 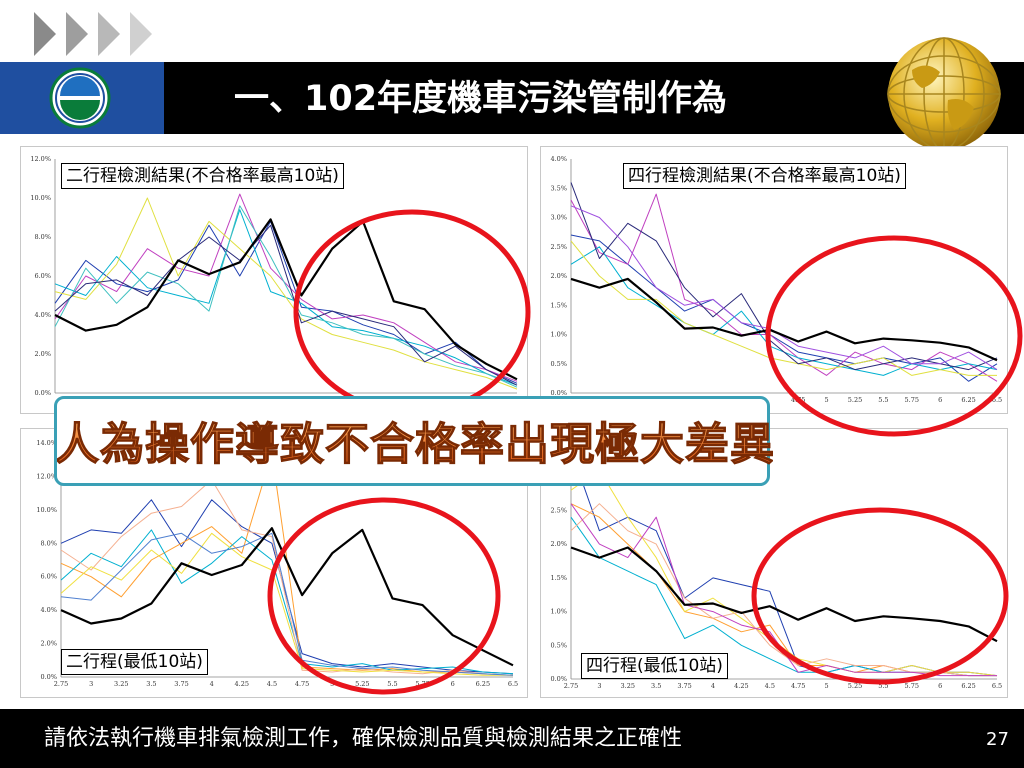 What do you see at coordinates (558, 188) in the screenshot?
I see `y-tick-label: 3.5%` at bounding box center [558, 188].